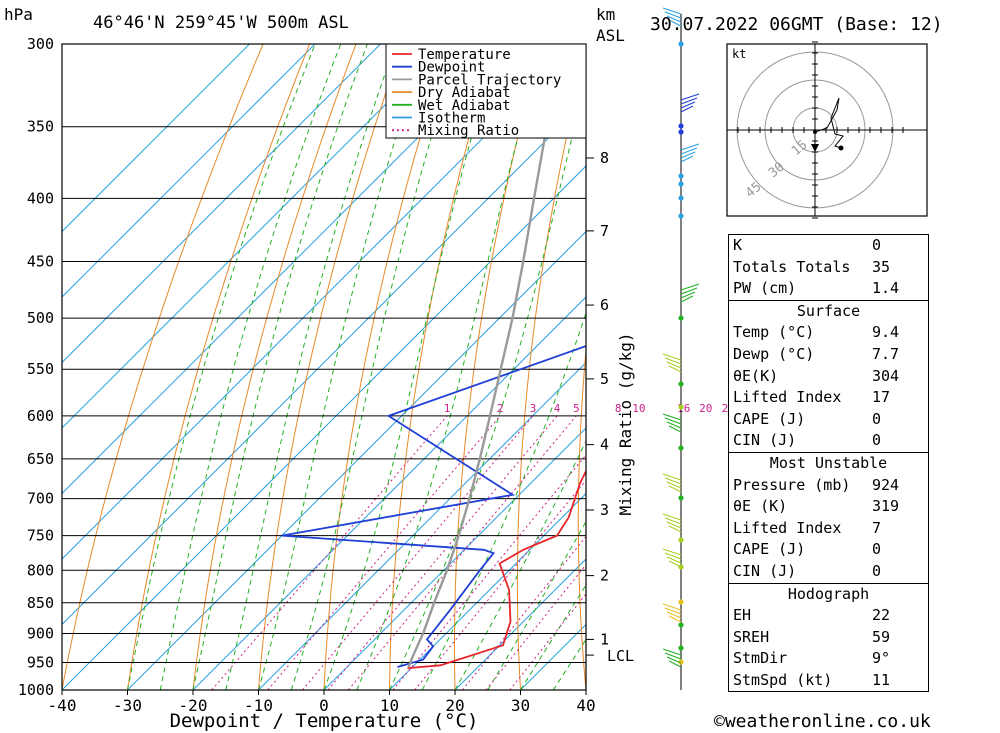  Describe the element at coordinates (886, 375) in the screenshot. I see `index-value: 304` at that location.